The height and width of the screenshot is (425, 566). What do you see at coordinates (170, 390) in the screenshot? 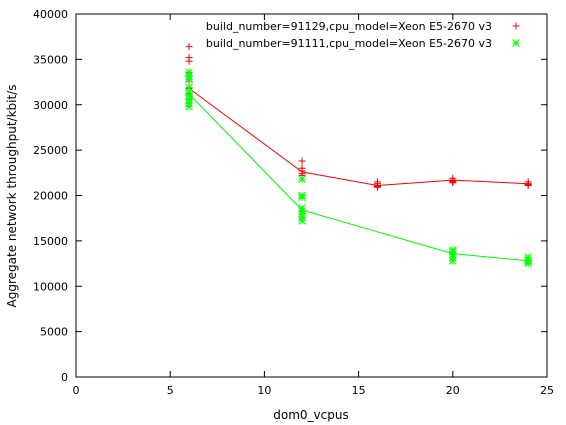
I see `x-tick-label-1: 5` at bounding box center [170, 390].